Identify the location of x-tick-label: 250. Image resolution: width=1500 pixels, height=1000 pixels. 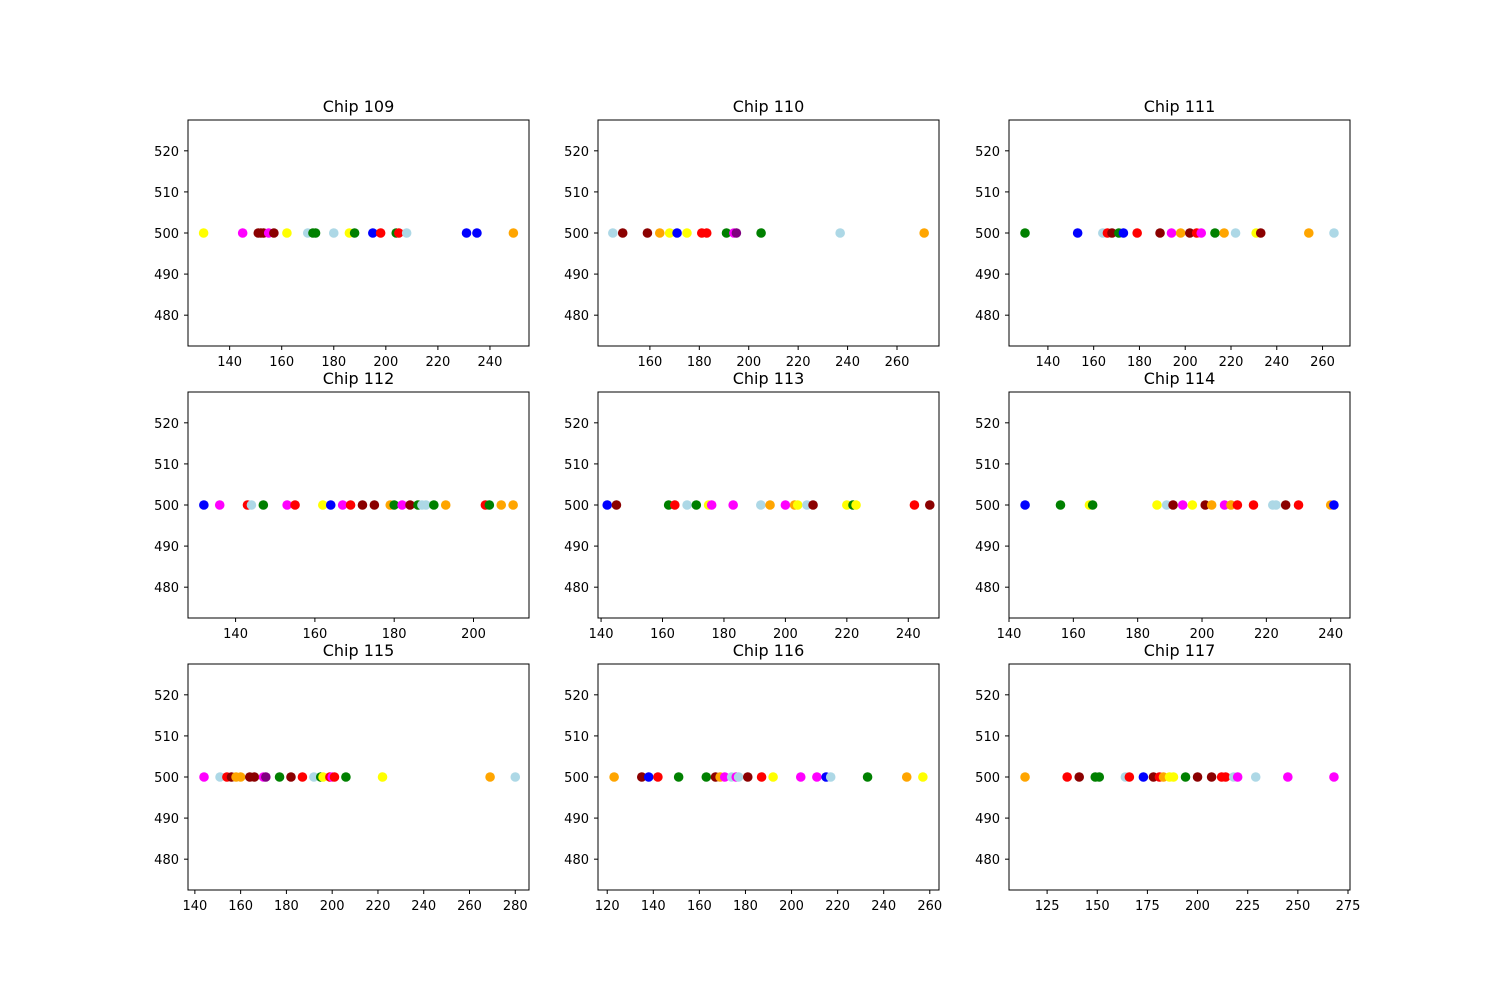
(1297, 906).